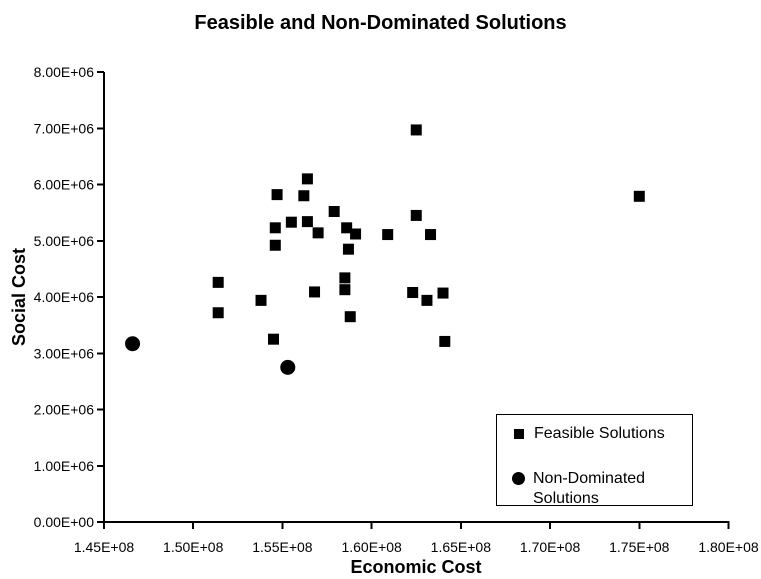 The image size is (761, 579). What do you see at coordinates (64, 522) in the screenshot?
I see `y-tick-label: 0.00E+00` at bounding box center [64, 522].